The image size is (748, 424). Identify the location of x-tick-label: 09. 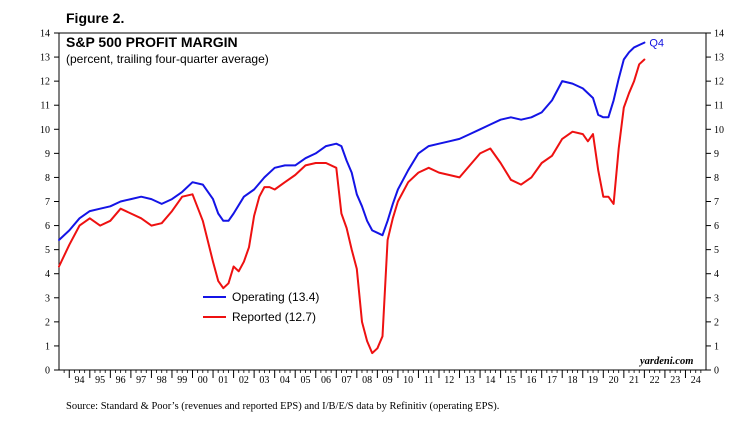
(388, 380).